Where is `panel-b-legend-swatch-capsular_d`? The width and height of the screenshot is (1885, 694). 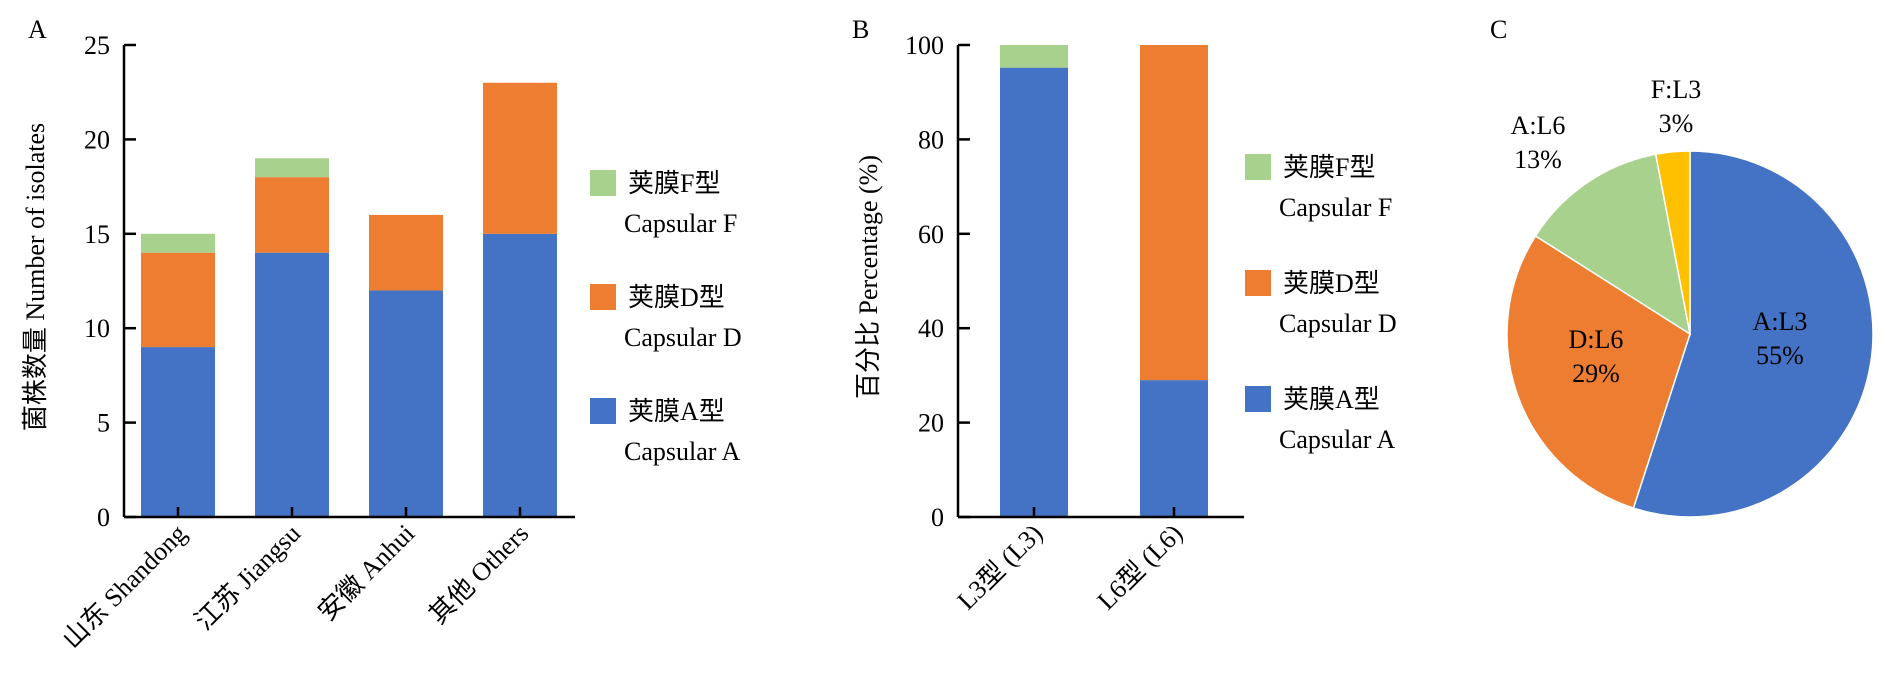
panel-b-legend-swatch-capsular_d is located at coordinates (1258, 283).